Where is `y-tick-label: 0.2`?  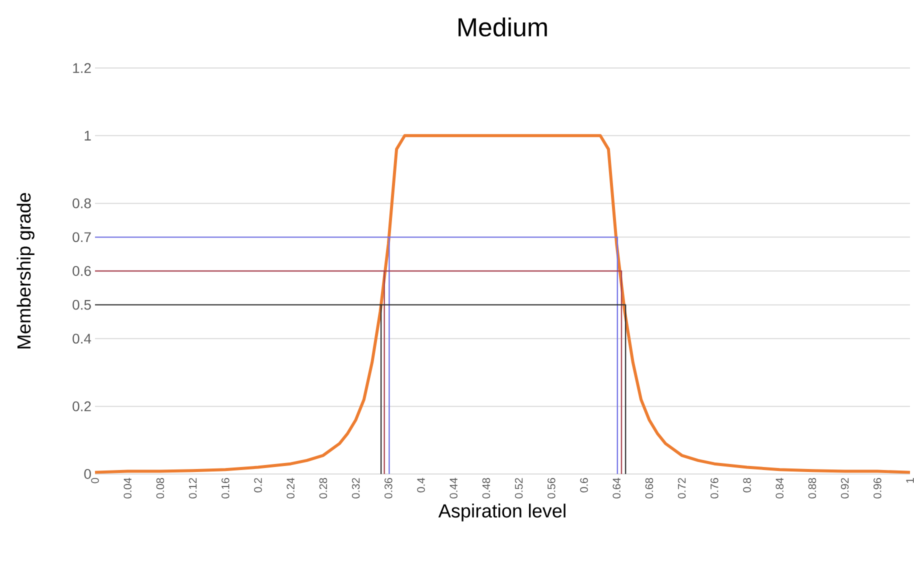 y-tick-label: 0.2 is located at coordinates (81, 406).